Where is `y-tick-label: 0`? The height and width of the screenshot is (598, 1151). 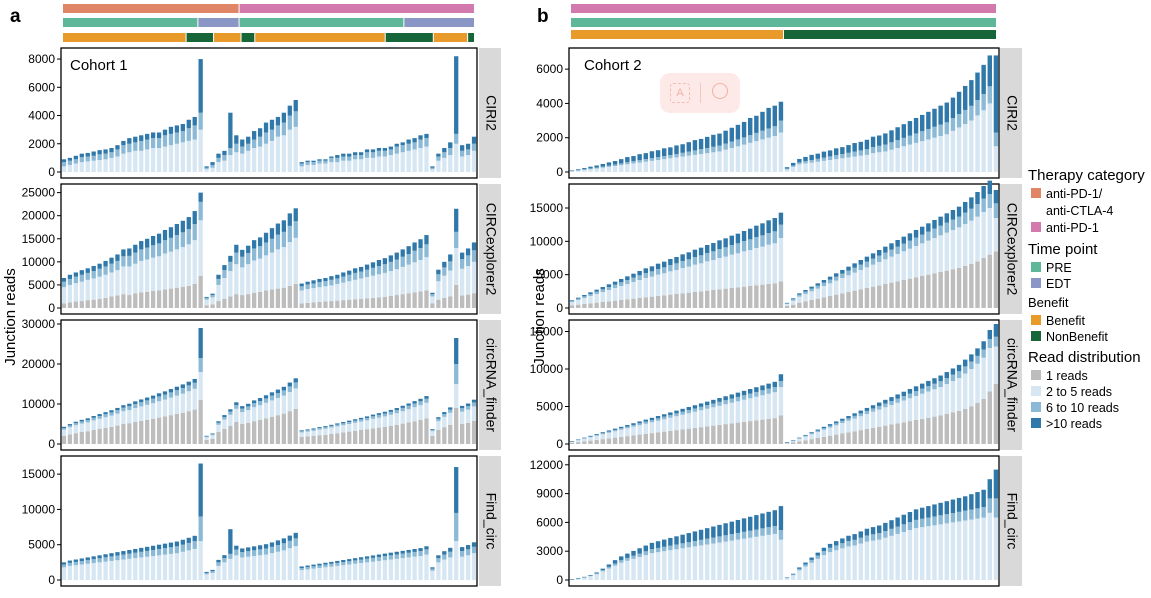 y-tick-label: 0 is located at coordinates (51, 308).